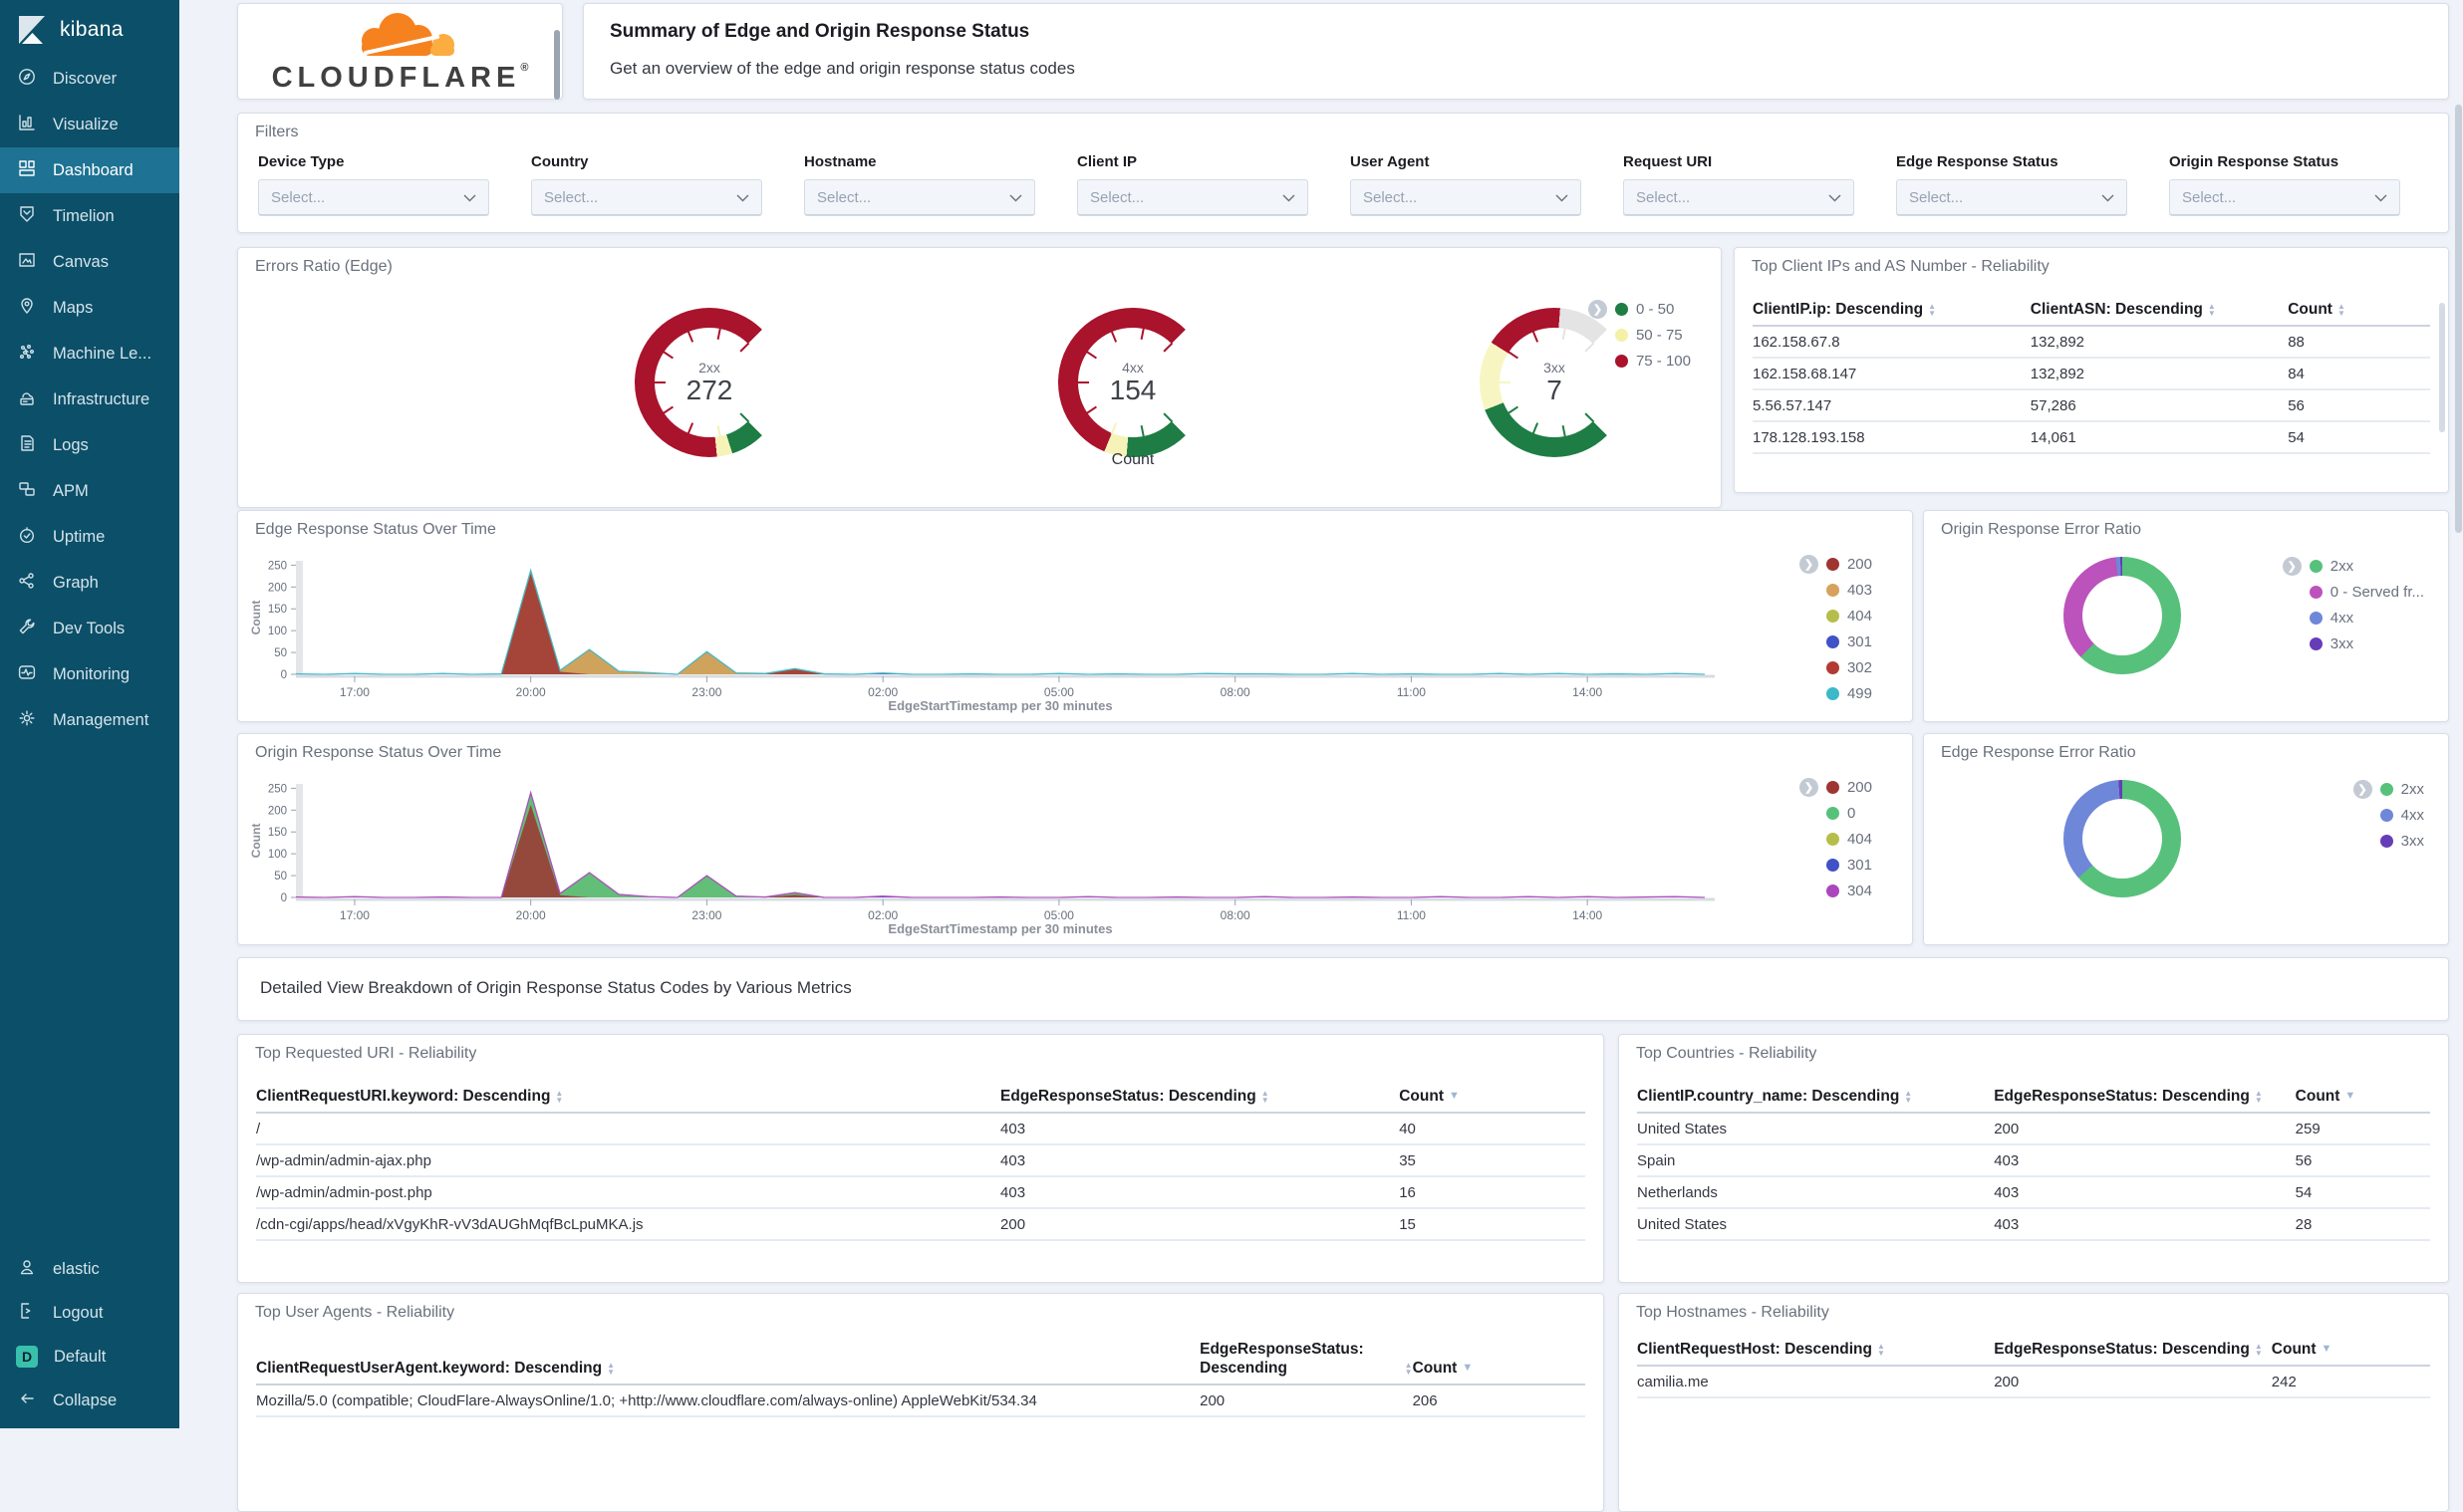 The height and width of the screenshot is (1512, 2463). I want to click on gauge-2xx: 2xx 272, so click(710, 388).